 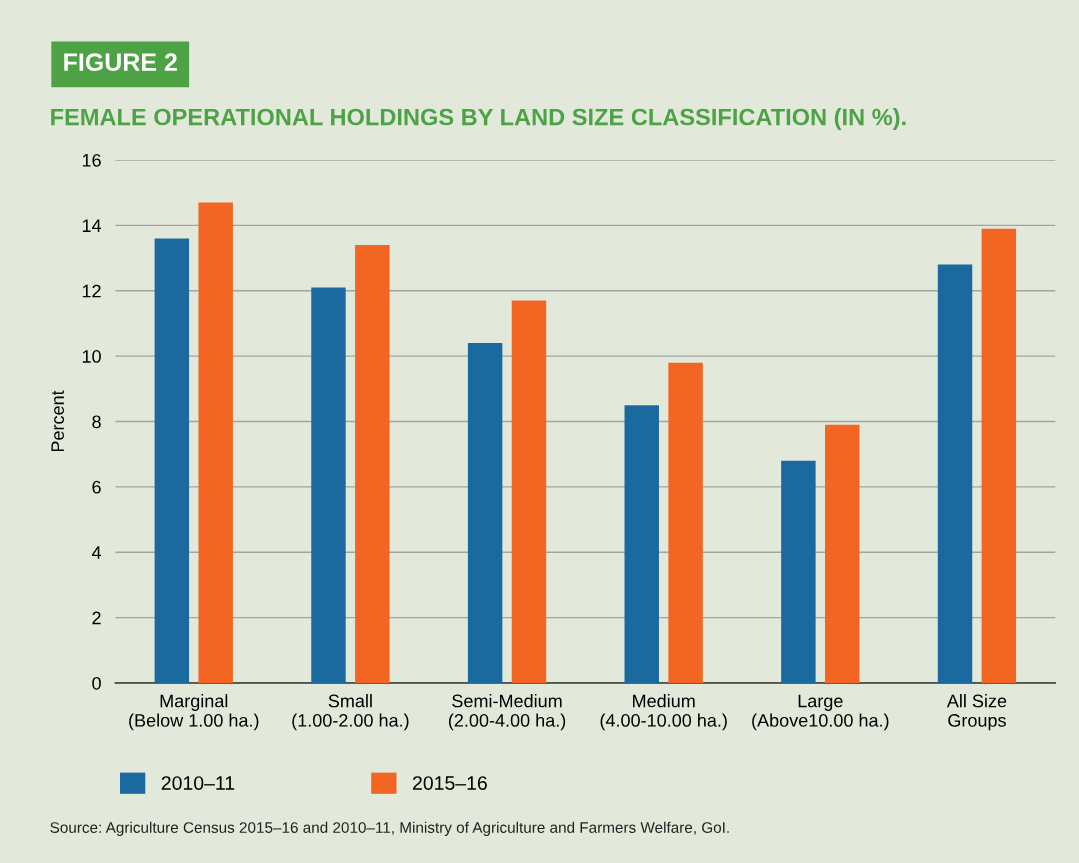 What do you see at coordinates (194, 712) in the screenshot?
I see `x-tick-label: Marginal (Below 1.00 ha.)` at bounding box center [194, 712].